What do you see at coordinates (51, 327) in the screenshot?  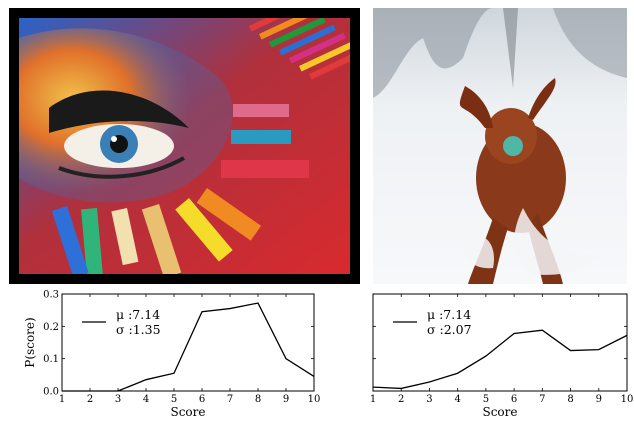 I see `y-tick-label: 0.2` at bounding box center [51, 327].